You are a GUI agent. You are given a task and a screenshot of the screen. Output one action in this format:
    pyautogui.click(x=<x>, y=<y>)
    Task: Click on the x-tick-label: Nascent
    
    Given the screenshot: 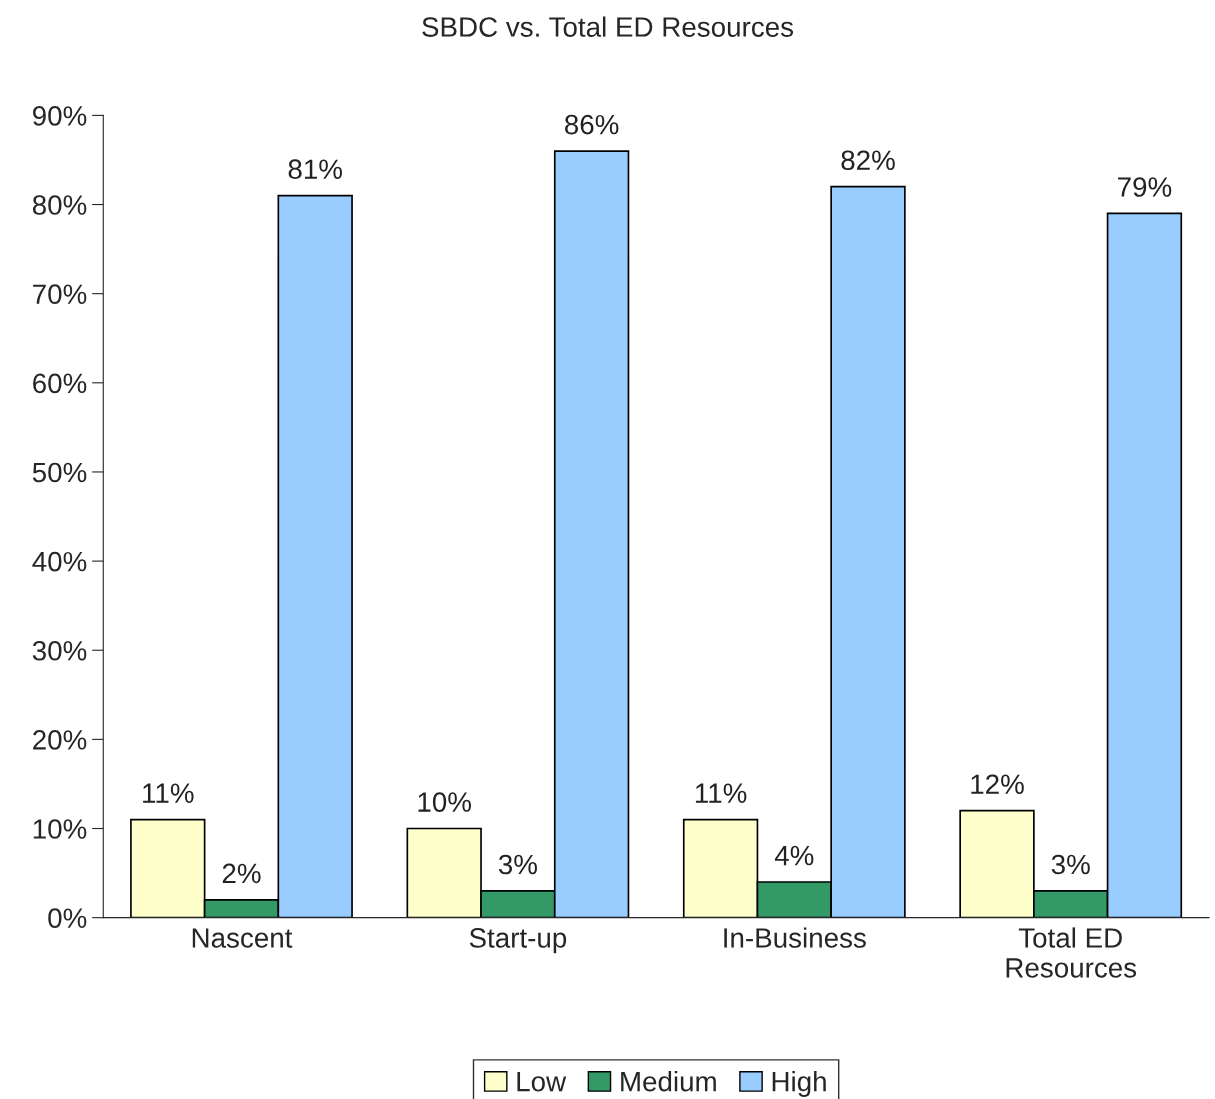 What is the action you would take?
    pyautogui.click(x=242, y=938)
    